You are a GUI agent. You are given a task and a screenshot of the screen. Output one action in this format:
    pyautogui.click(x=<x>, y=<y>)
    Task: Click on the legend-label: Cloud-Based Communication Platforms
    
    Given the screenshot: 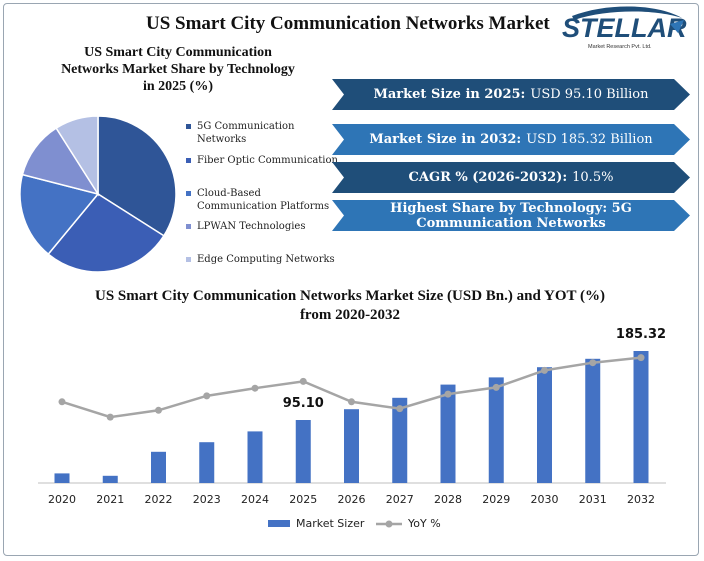 What is the action you would take?
    pyautogui.click(x=263, y=200)
    